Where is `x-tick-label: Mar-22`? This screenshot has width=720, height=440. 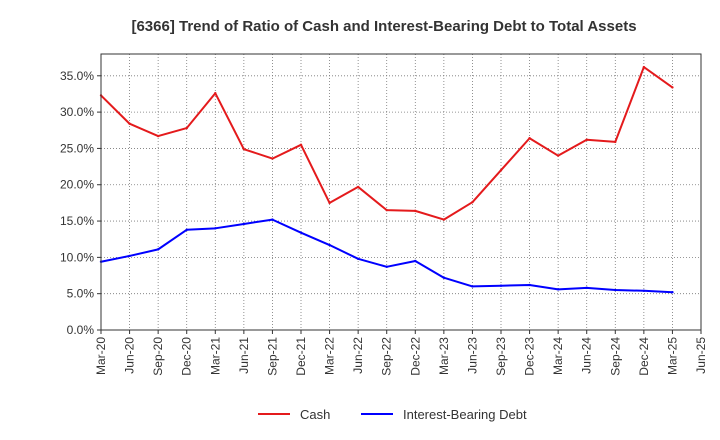 x-tick-label: Mar-22 is located at coordinates (330, 356).